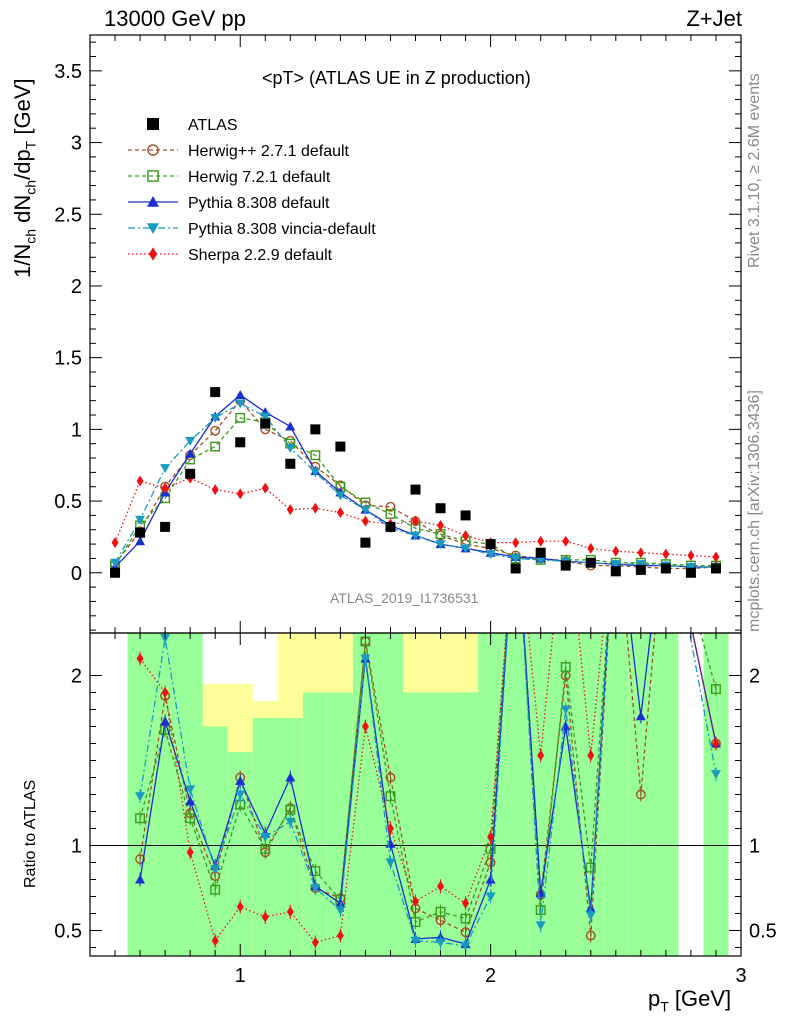 This screenshot has height=1024, width=786. I want to click on x-axis-label: pT [GeV], so click(690, 1000).